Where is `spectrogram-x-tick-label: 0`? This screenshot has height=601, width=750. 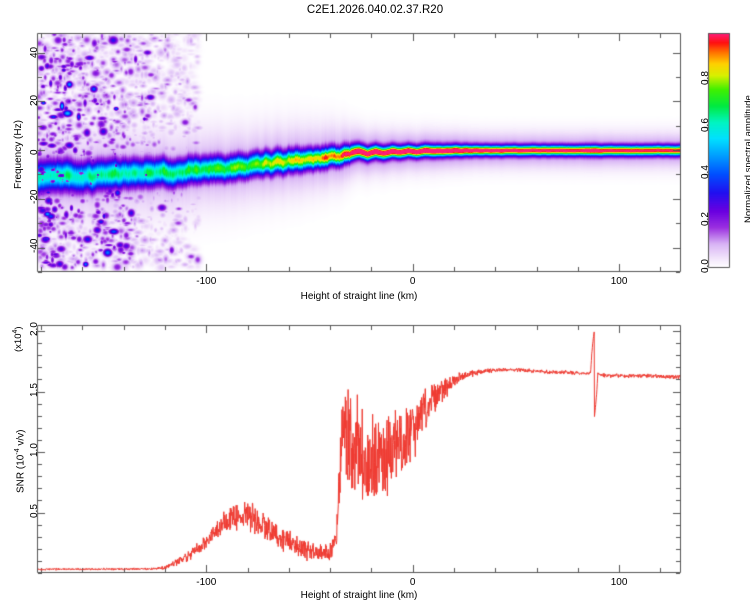
spectrogram-x-tick-label: 0 is located at coordinates (412, 281).